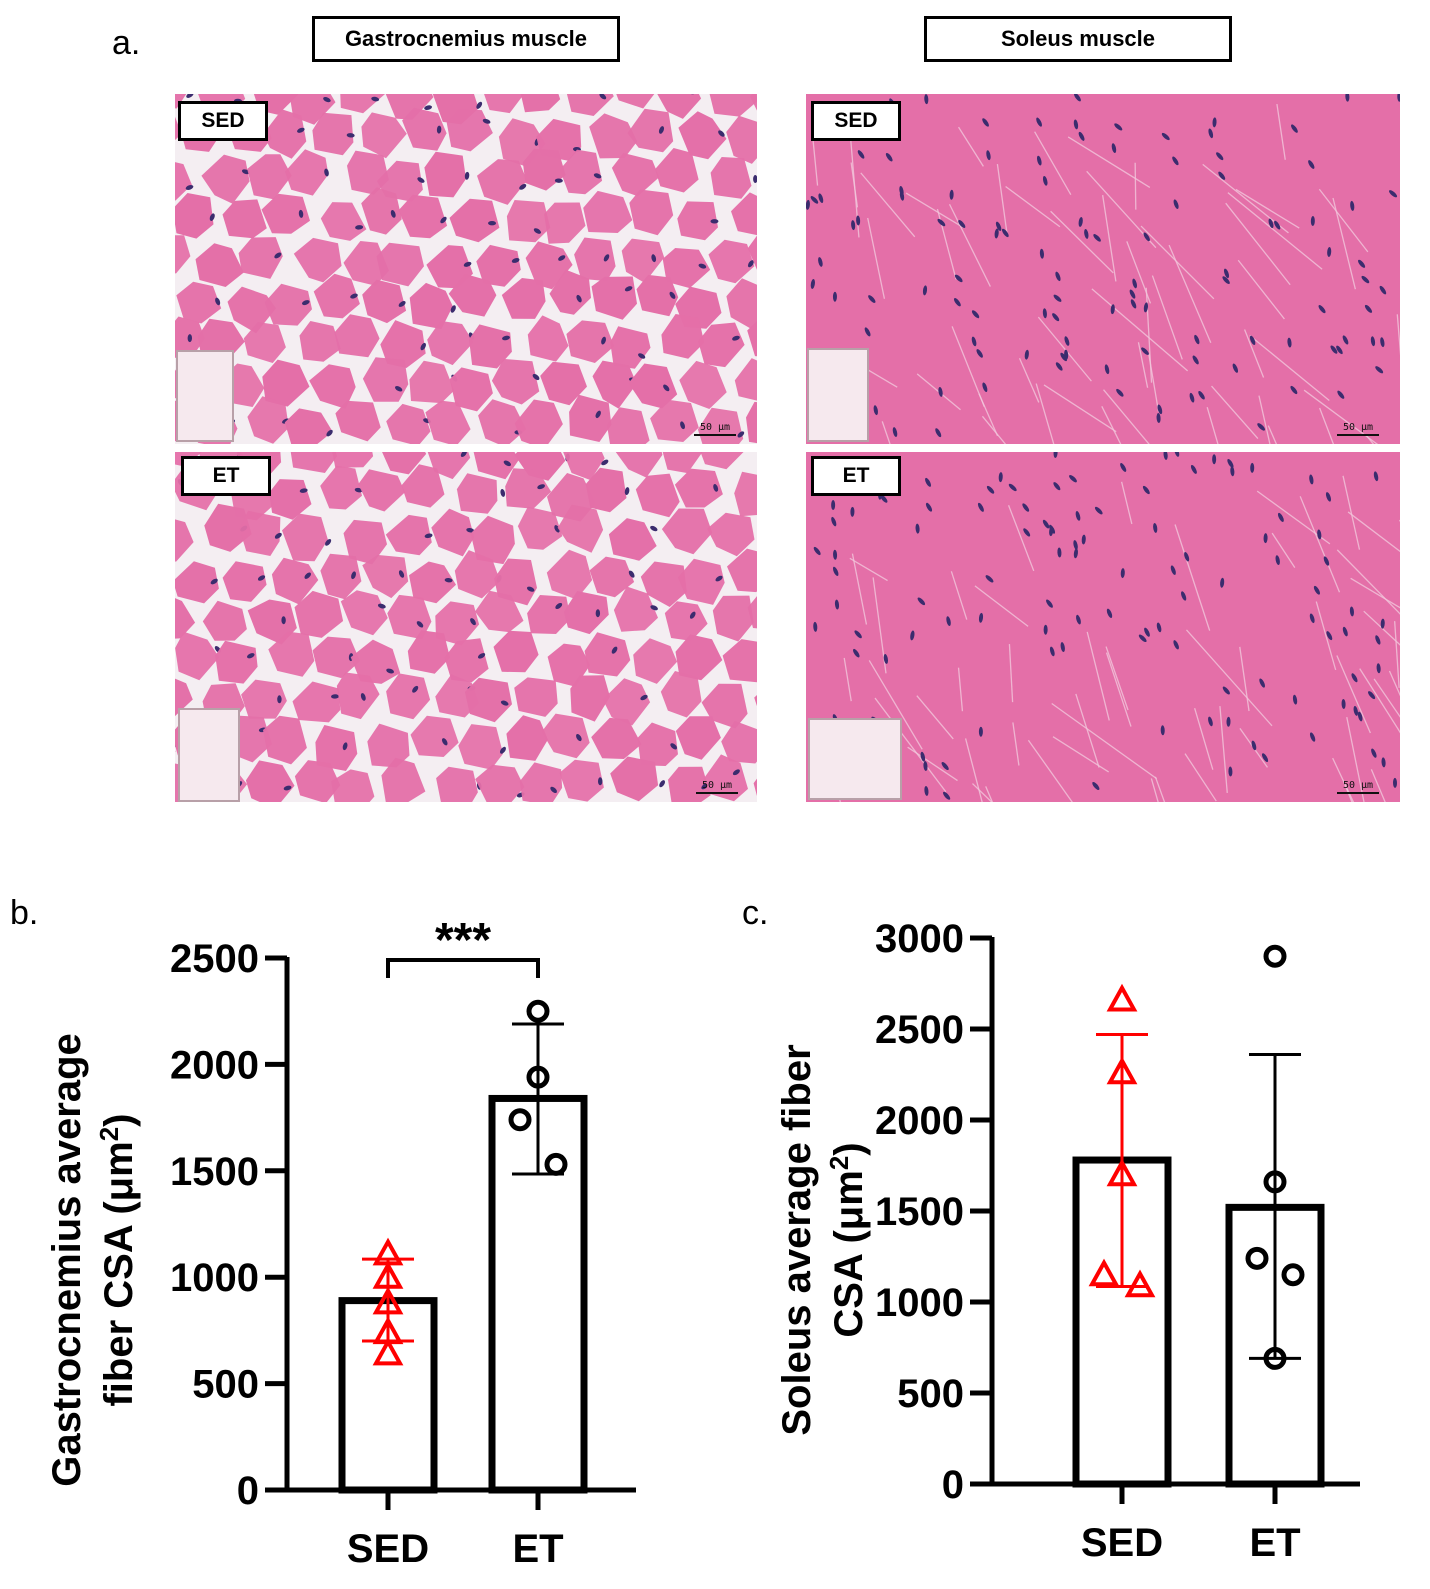 This screenshot has width=1430, height=1589. I want to click on y-axis-label-line1: Gastrocnemius average, so click(67, 1260).